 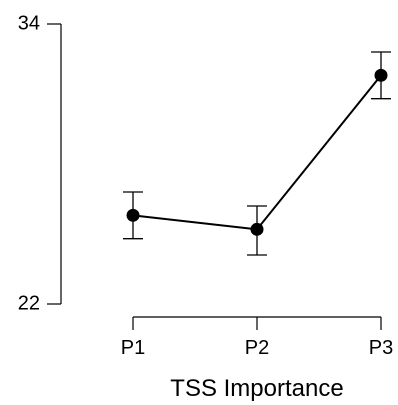 What do you see at coordinates (381, 348) in the screenshot?
I see `x-tick-label-p3: P3` at bounding box center [381, 348].